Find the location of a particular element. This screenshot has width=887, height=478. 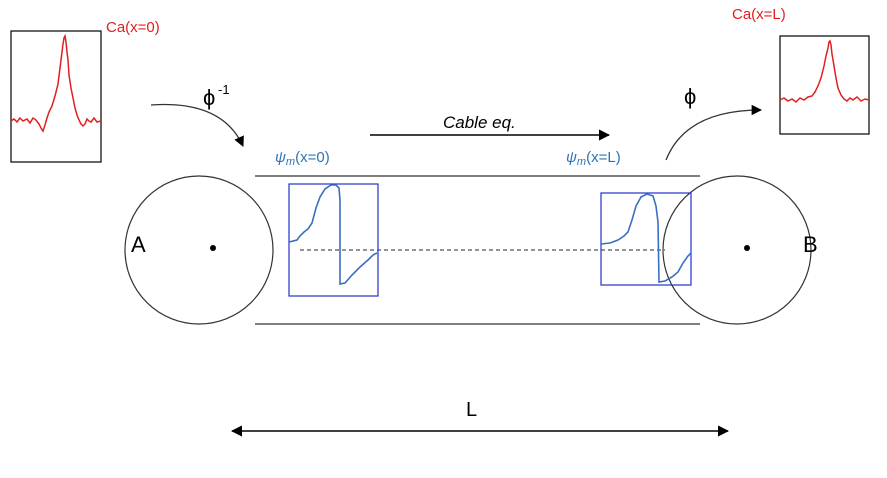

psi-trace-right is located at coordinates (646, 238).